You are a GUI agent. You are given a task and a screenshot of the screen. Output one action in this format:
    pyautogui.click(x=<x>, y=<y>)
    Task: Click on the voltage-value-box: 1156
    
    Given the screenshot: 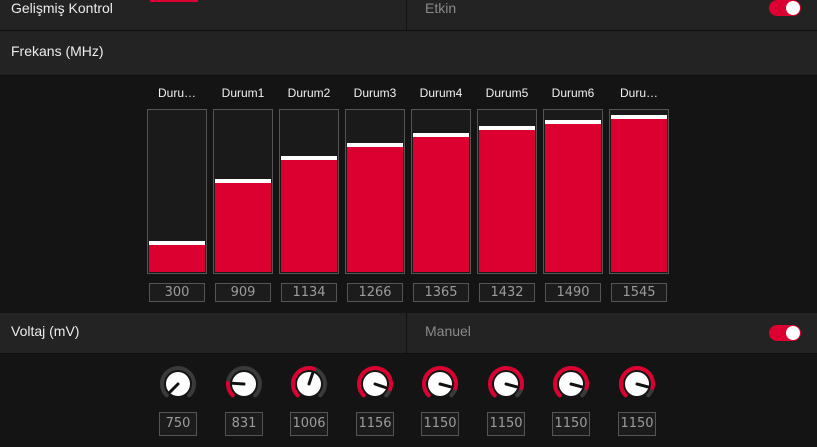 What is the action you would take?
    pyautogui.click(x=375, y=424)
    